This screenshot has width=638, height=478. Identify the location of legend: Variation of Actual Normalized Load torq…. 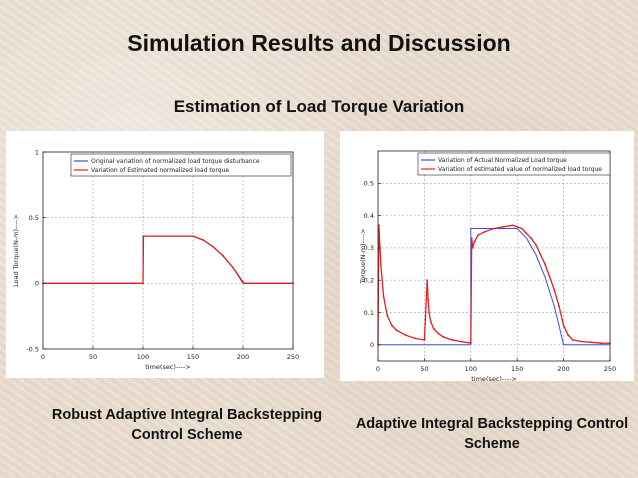
(514, 164).